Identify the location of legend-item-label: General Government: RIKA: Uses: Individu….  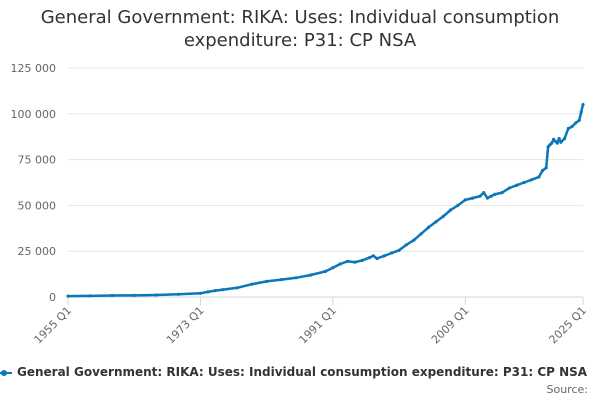
(302, 372).